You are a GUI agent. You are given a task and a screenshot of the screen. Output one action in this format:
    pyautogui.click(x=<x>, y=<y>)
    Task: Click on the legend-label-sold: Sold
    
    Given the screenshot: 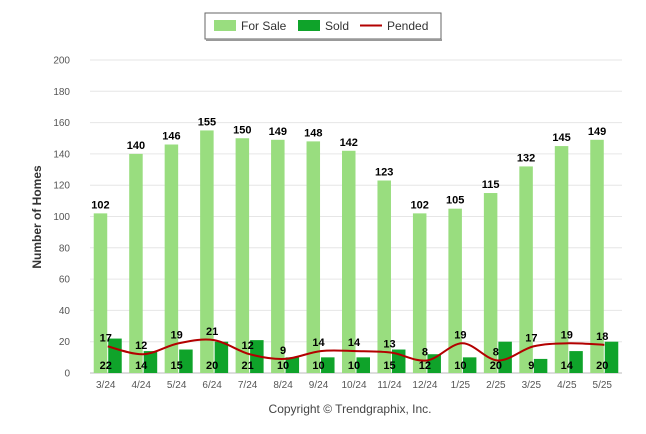 What is the action you would take?
    pyautogui.click(x=337, y=26)
    